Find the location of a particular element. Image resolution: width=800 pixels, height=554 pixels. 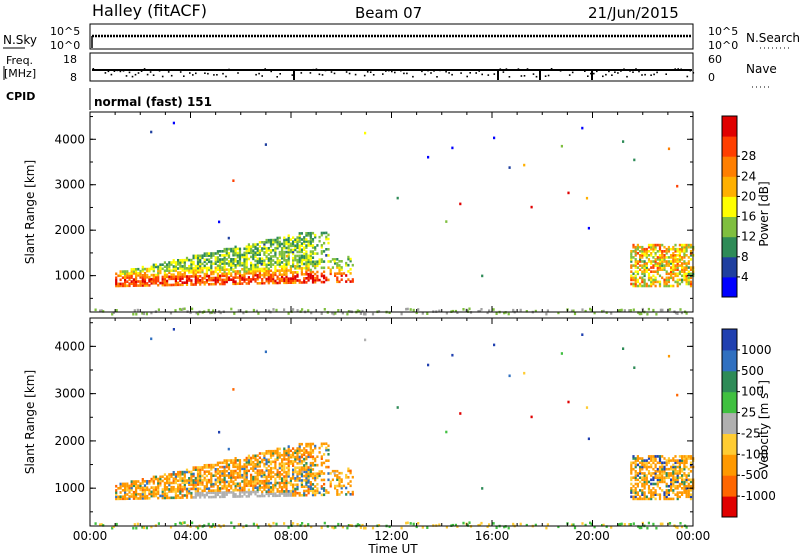

x-tick-label: 04:00 is located at coordinates (190, 536).